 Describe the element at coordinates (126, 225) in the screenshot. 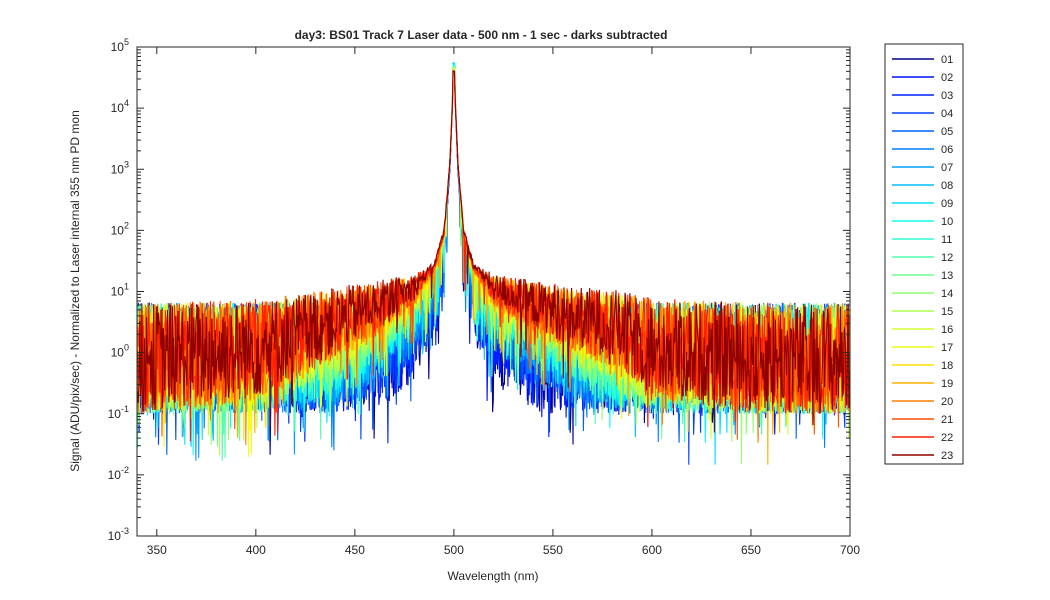

I see `y-tick-exponent: 2` at that location.